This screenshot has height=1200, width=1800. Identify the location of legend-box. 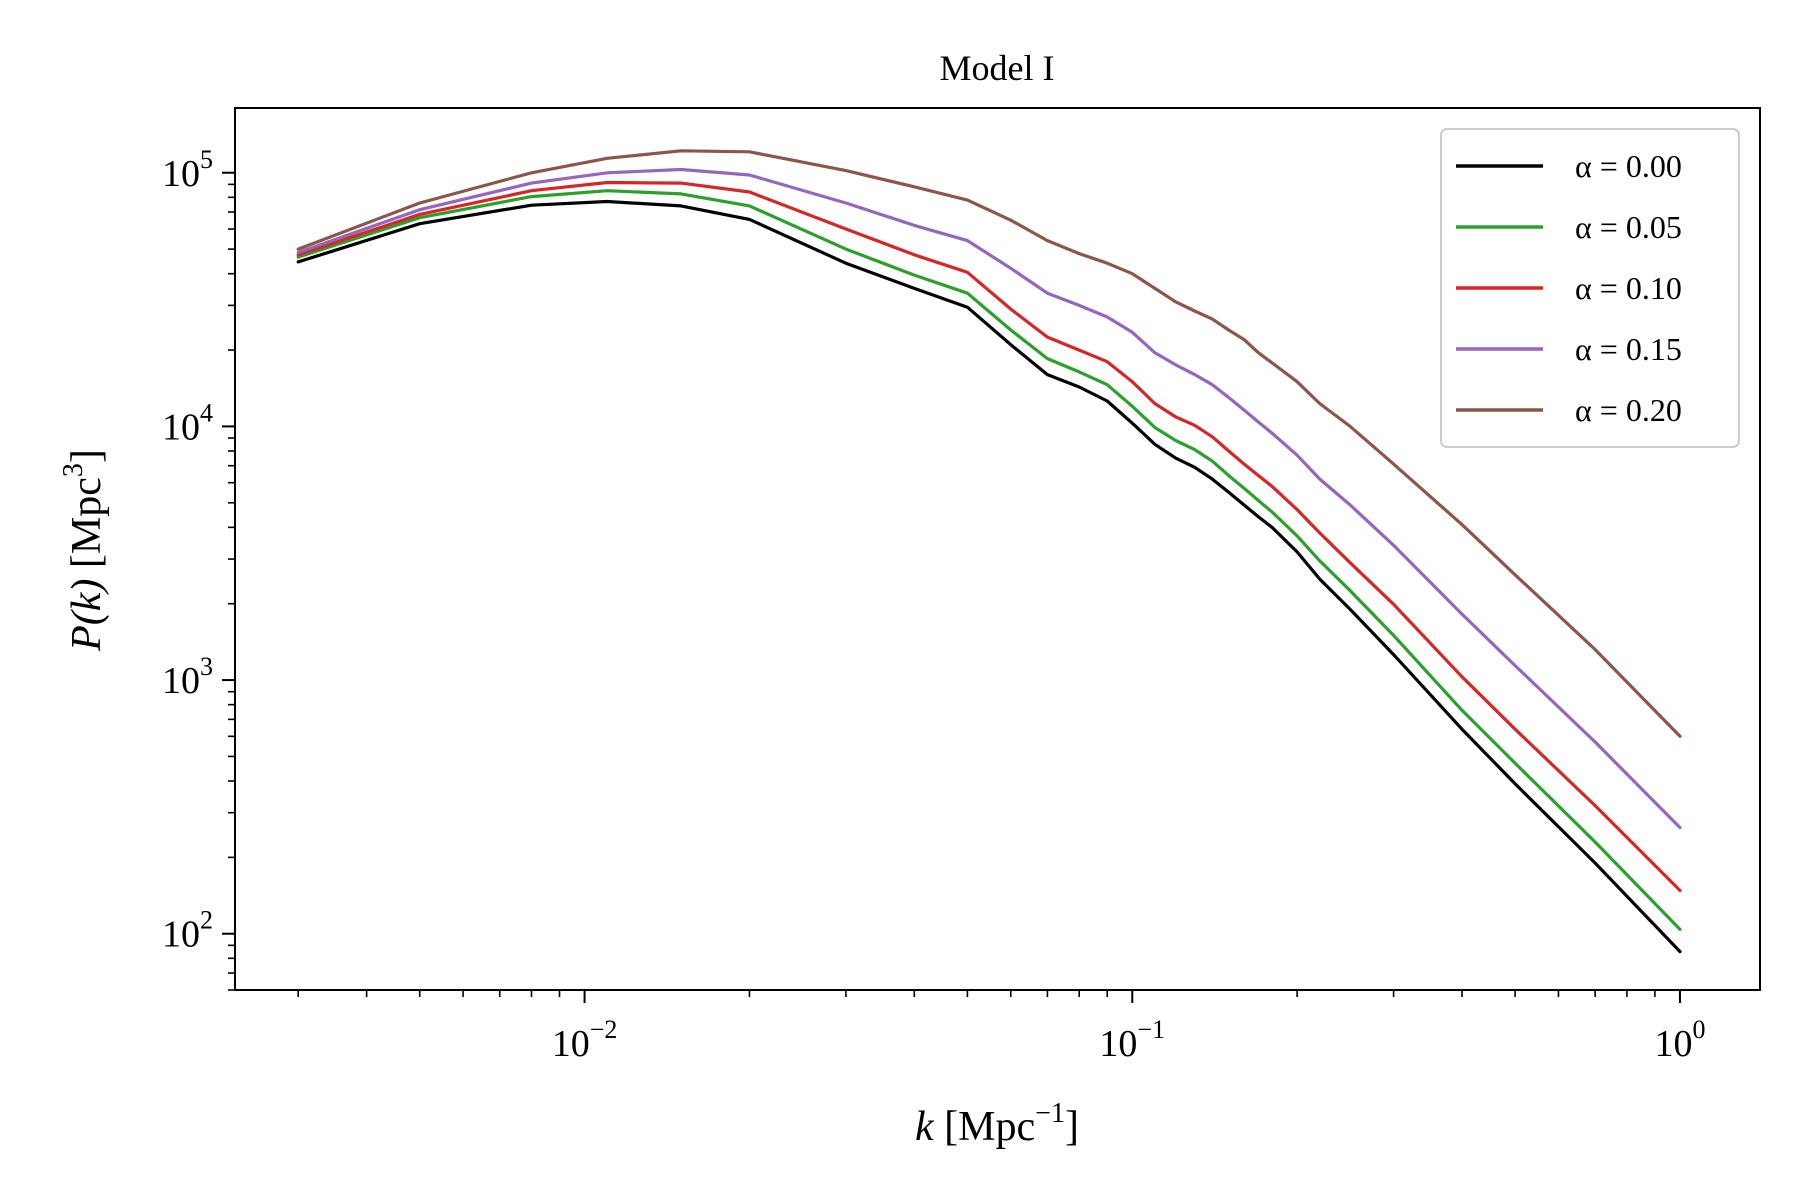
(1590, 288).